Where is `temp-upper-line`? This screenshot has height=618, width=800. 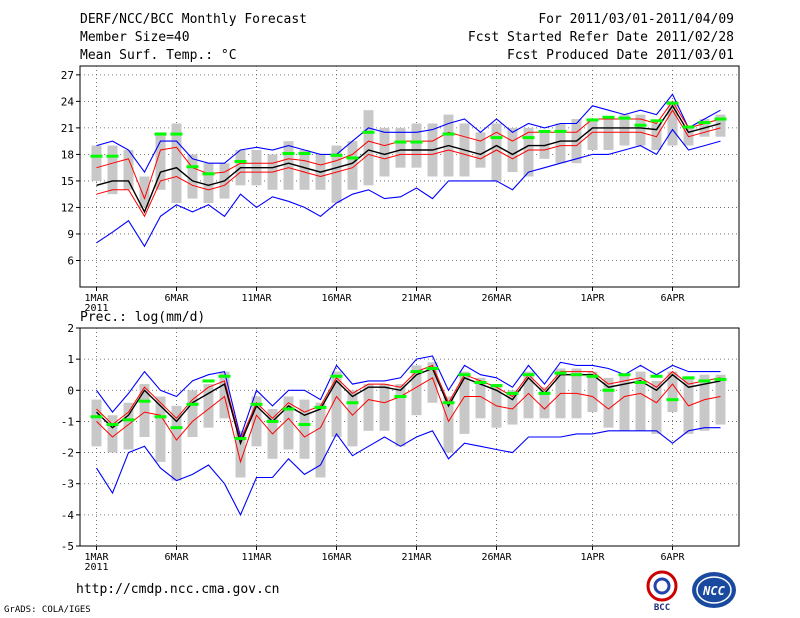
temp-upper-line is located at coordinates (408, 150).